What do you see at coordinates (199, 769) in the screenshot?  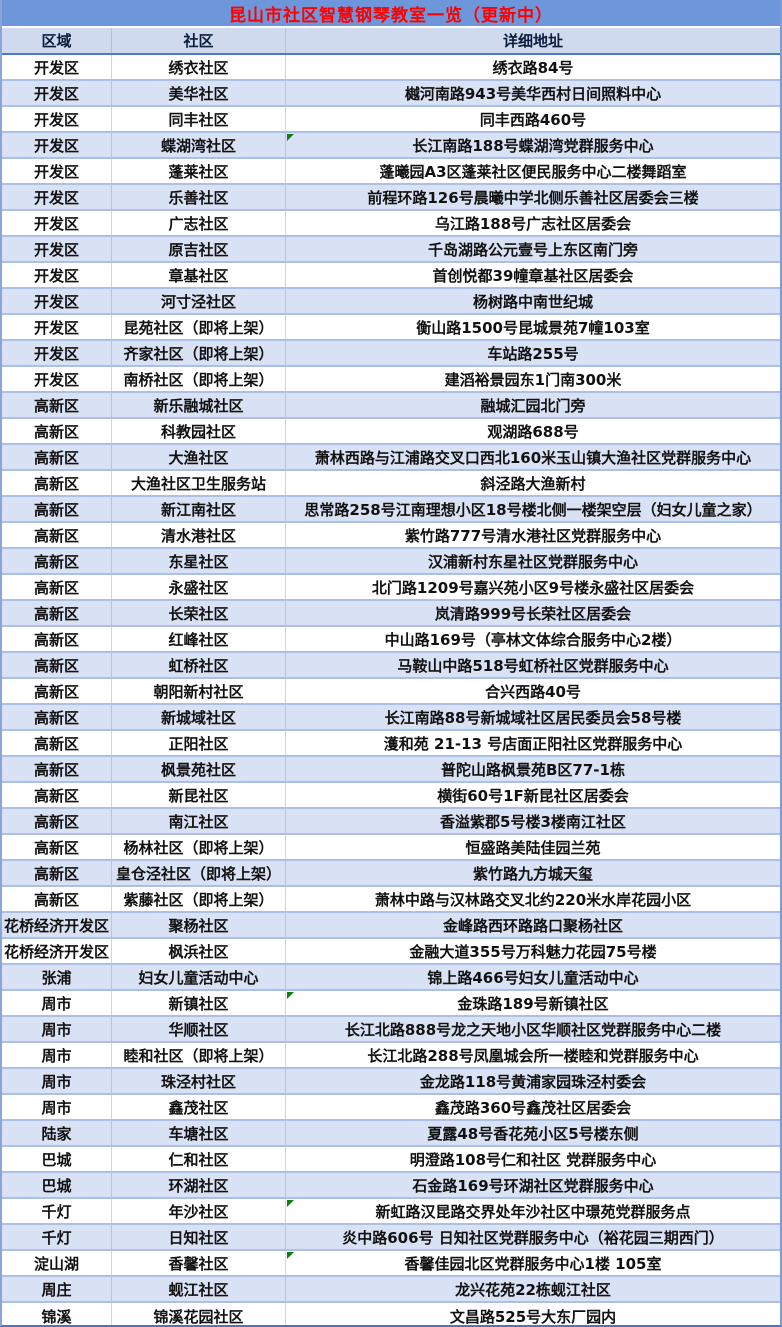 I see `community-cell: 枫景苑社区` at bounding box center [199, 769].